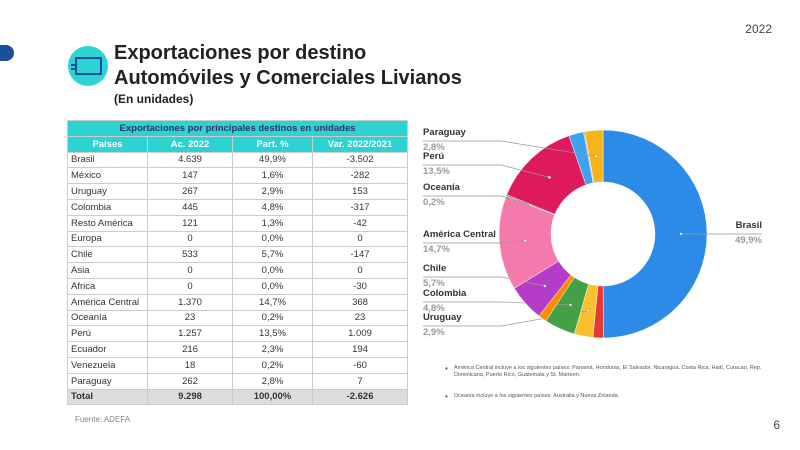  I want to click on slice-value-label: 5,7%, so click(434, 283).